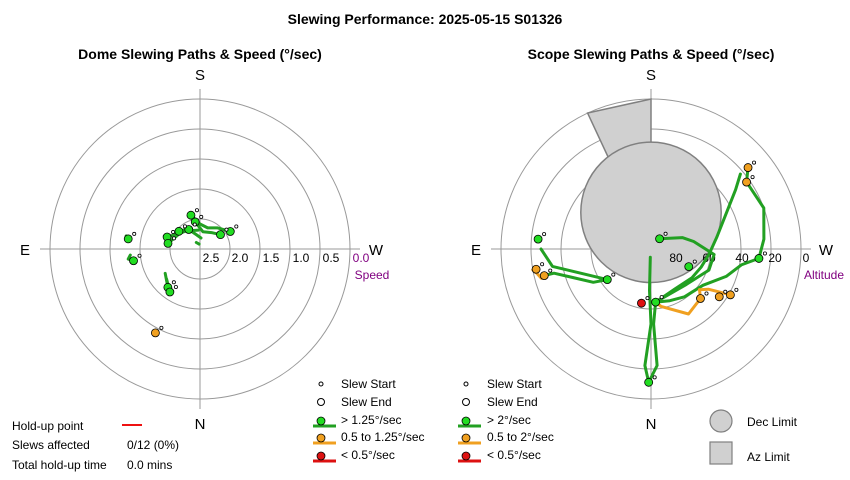 This screenshot has width=850, height=480. Describe the element at coordinates (181, 273) in the screenshot. I see `dome-markers` at that location.